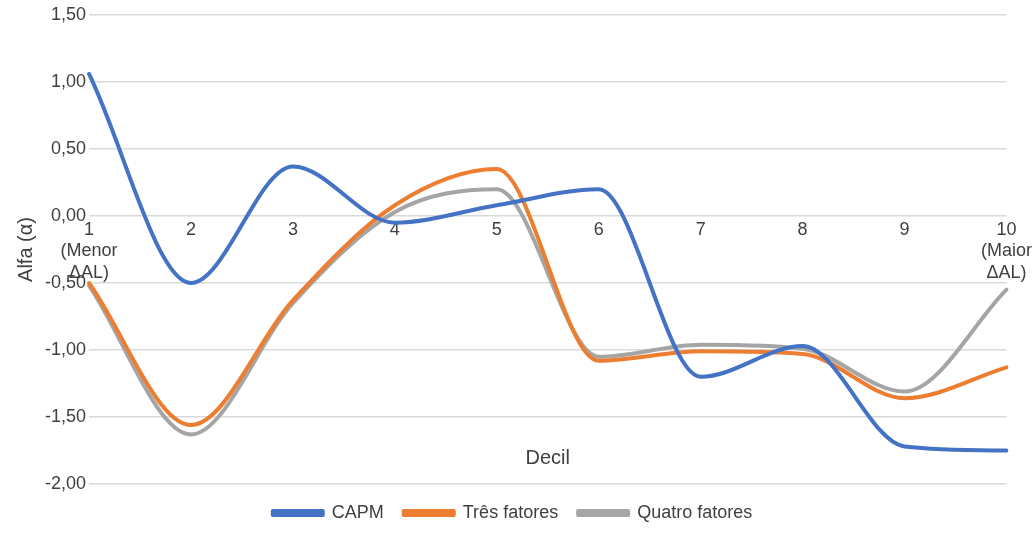 Image resolution: width=1035 pixels, height=537 pixels. Describe the element at coordinates (66, 348) in the screenshot. I see `y-tick-label: -1,00` at that location.